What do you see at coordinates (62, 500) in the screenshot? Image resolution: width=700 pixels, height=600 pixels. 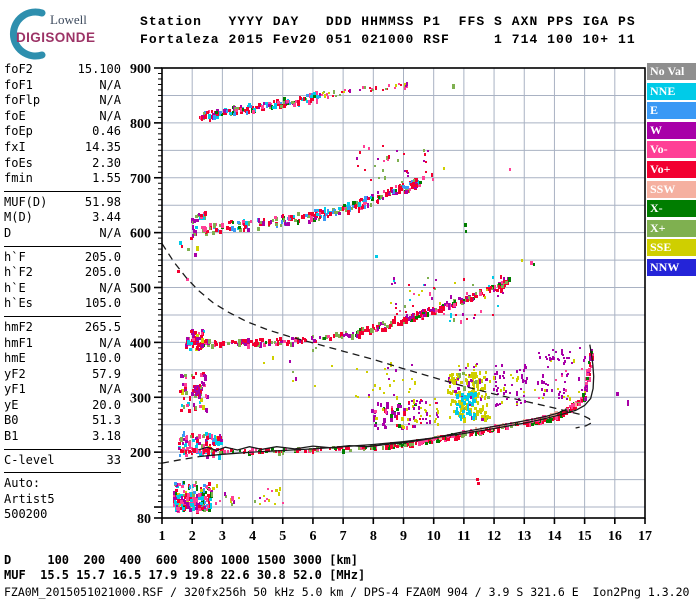 I see `param-row-artist5: Artist5` at bounding box center [62, 500].